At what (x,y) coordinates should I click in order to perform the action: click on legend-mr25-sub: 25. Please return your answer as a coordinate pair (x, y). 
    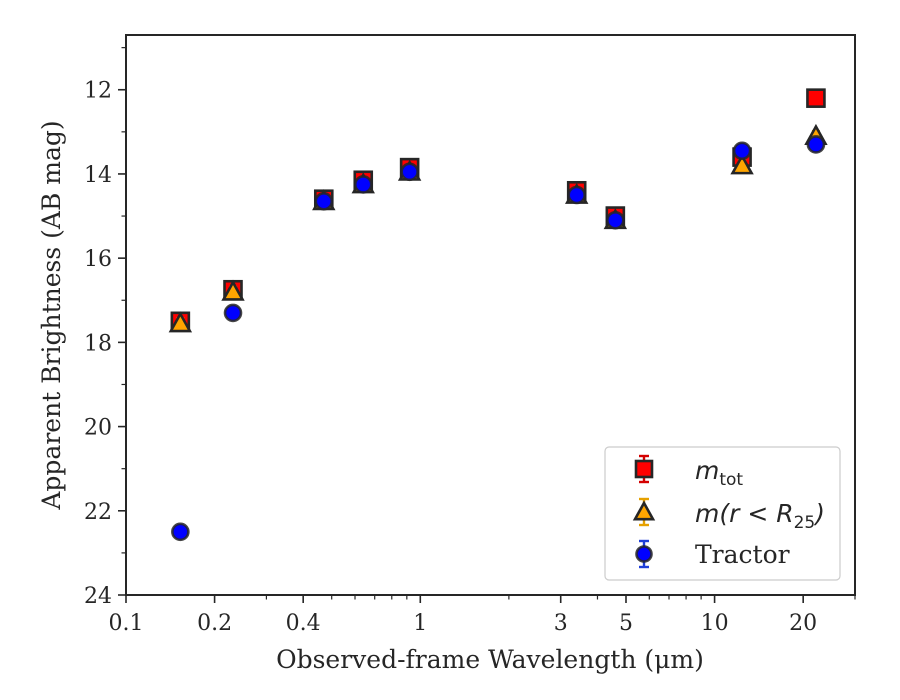
    Looking at the image, I should click on (805, 523).